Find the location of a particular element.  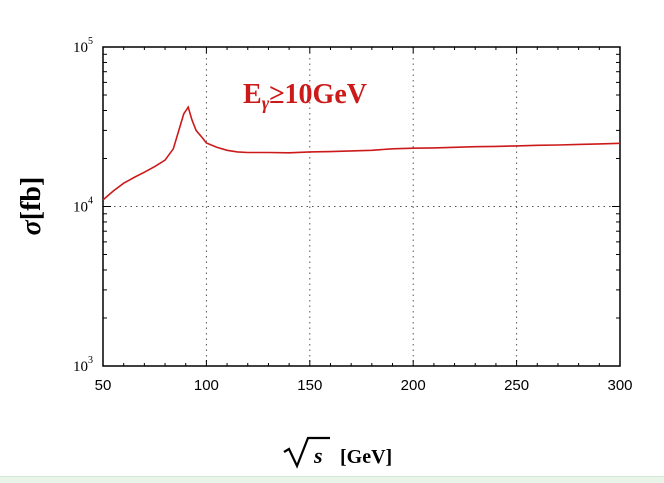

x-axis-symbol: s is located at coordinates (318, 455).